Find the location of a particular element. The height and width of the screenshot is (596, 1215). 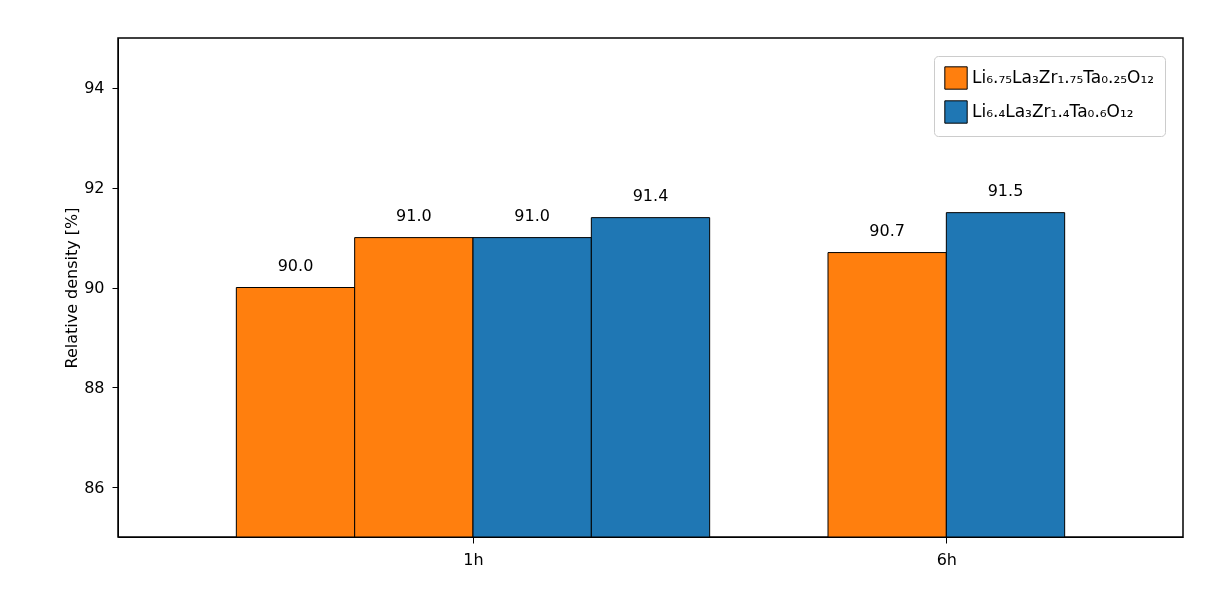

y-axis-title: Relative density [%] is located at coordinates (72, 288).